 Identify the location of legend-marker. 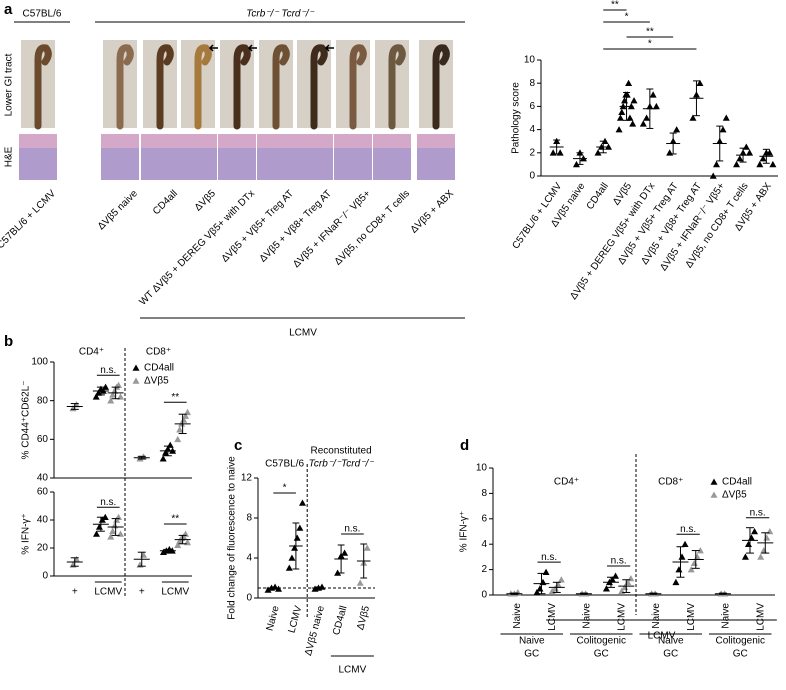
(714, 481).